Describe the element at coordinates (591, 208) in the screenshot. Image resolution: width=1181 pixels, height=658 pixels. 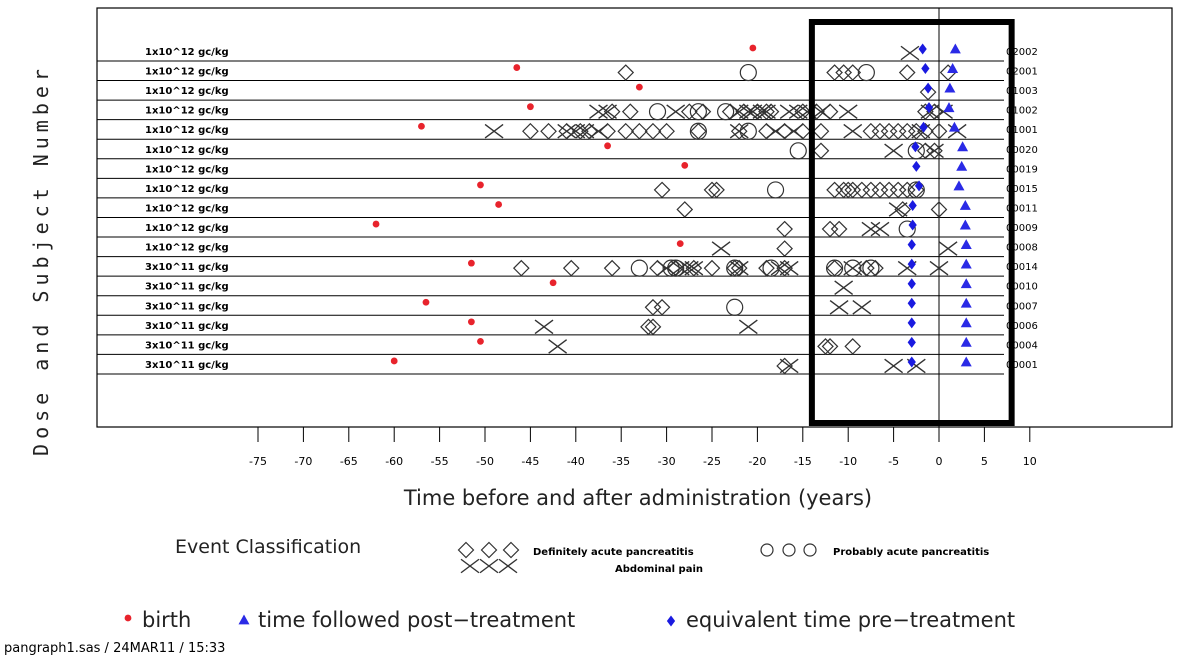
I see `subject-row-00011: 1x10^12 gc/kg 00011` at that location.